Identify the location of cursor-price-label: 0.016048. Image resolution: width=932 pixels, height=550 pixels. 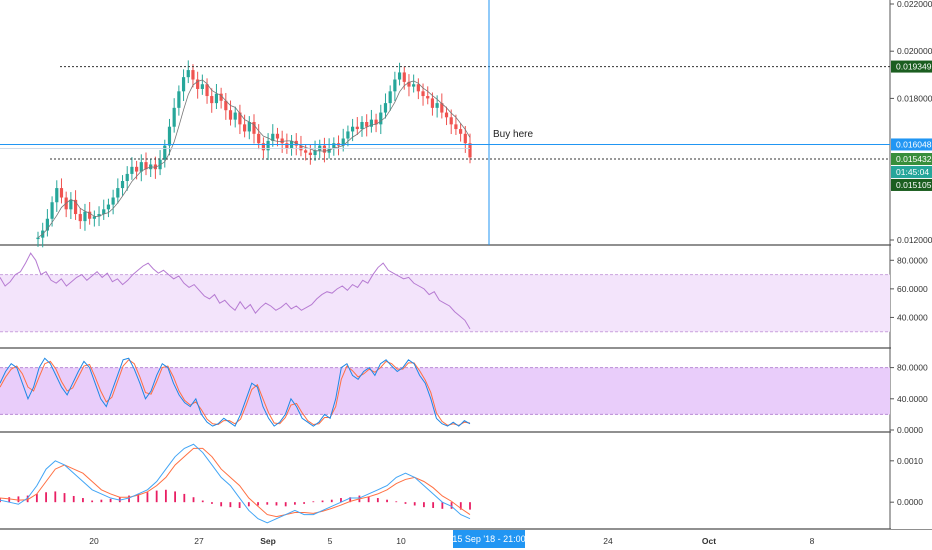
(914, 144).